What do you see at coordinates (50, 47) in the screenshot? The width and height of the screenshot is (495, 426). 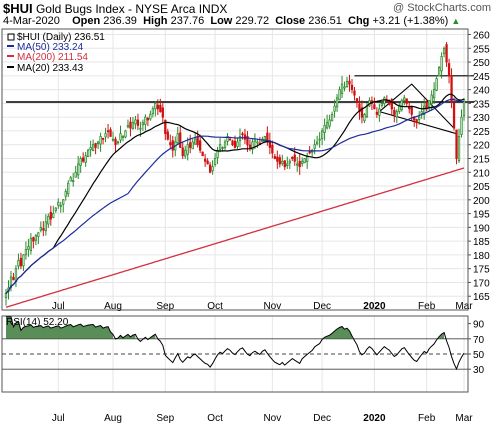 I see `legend-ma50: MA(50) 233.24` at bounding box center [50, 47].